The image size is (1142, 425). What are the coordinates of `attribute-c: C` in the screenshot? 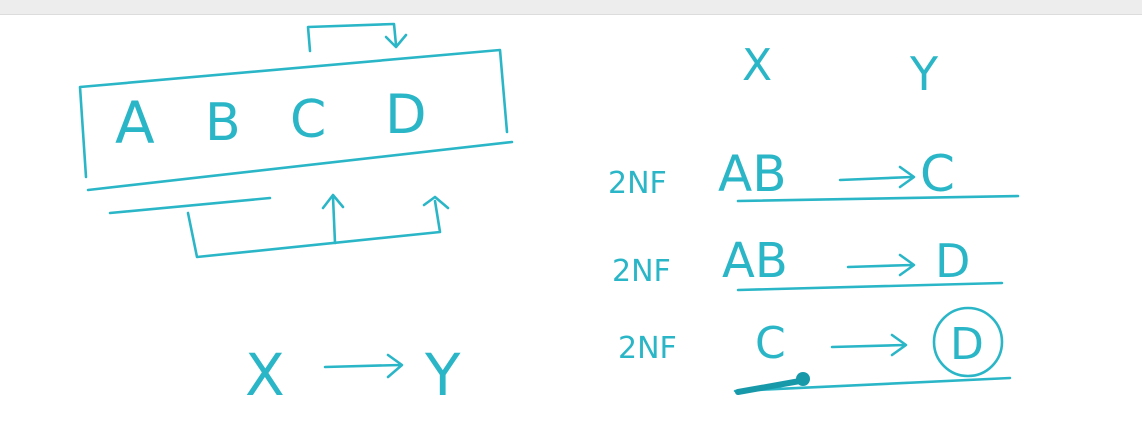 It's located at (308, 120).